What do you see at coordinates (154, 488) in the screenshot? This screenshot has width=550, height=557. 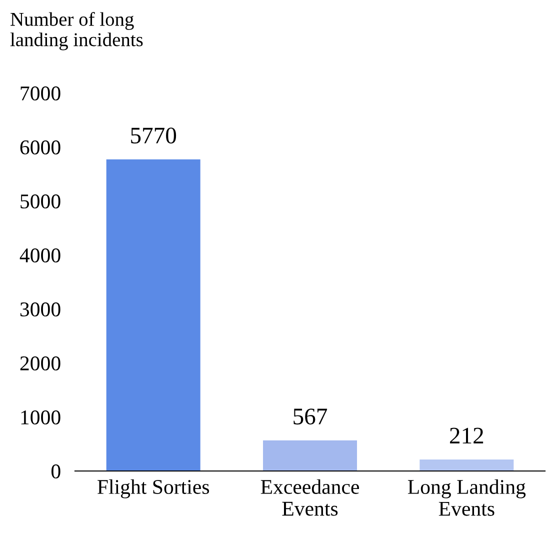 I see `x-tick-label: Flight Sorties` at bounding box center [154, 488].